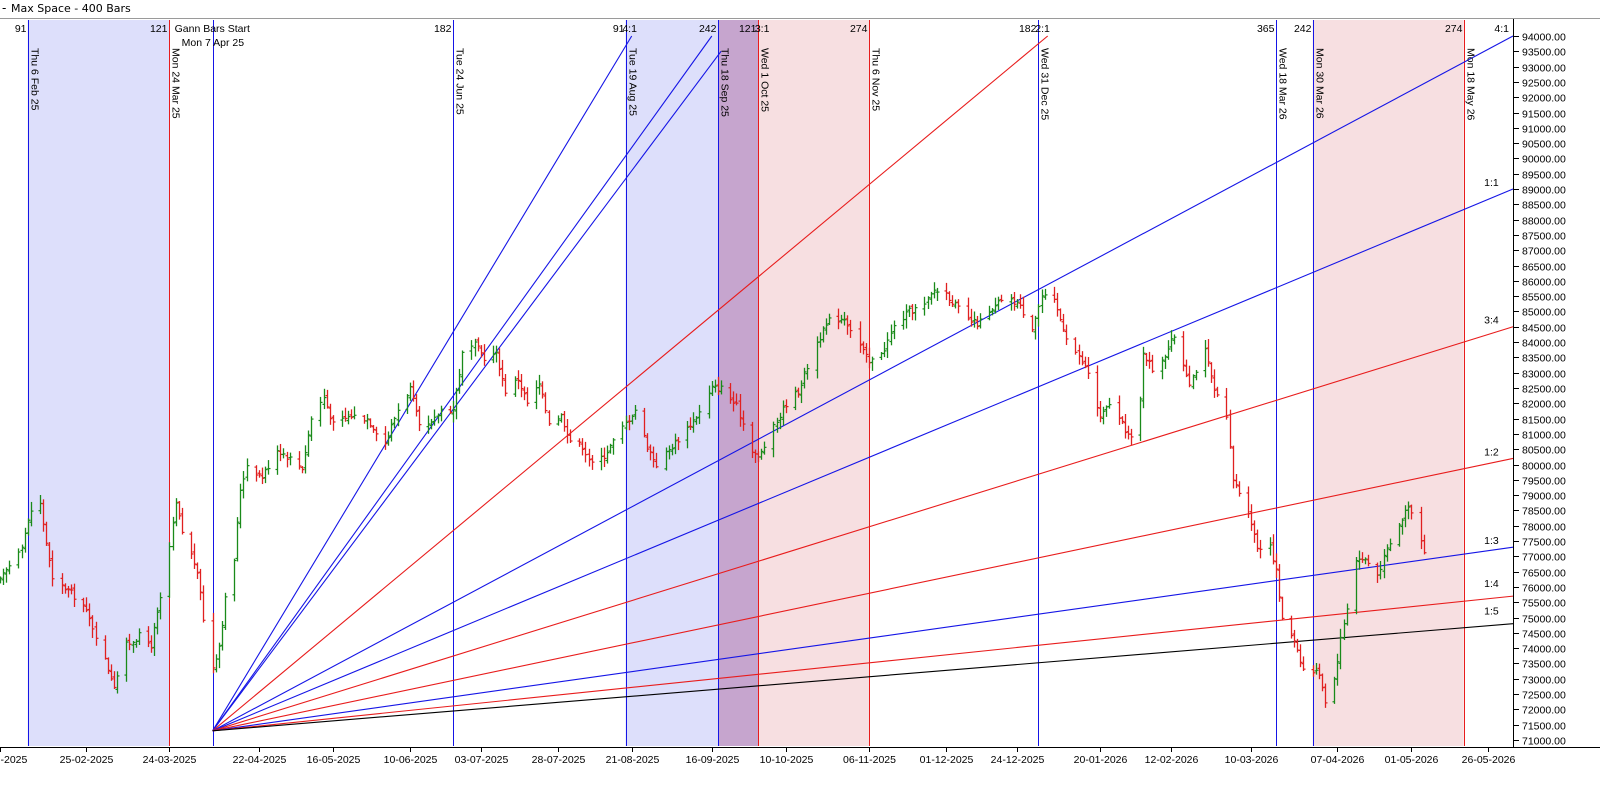 The height and width of the screenshot is (785, 1600). What do you see at coordinates (1045, 84) in the screenshot?
I see `cycle-date-label: Wed 31 Dec 25` at bounding box center [1045, 84].